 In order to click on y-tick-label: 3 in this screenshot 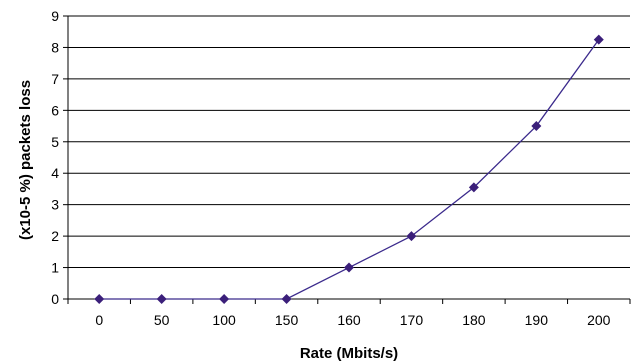, I will do `click(55, 205)`.